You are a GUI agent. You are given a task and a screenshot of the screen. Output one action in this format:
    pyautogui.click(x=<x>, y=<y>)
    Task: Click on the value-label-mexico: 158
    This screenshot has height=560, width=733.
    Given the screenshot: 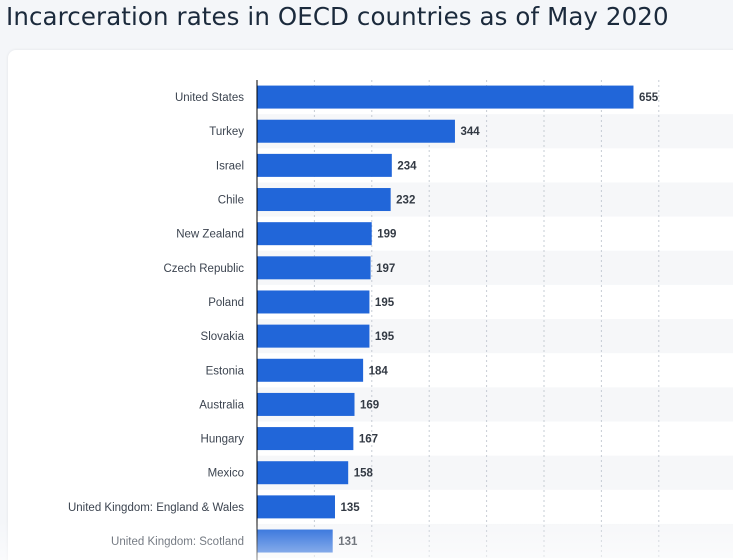 What is the action you would take?
    pyautogui.click(x=364, y=474)
    